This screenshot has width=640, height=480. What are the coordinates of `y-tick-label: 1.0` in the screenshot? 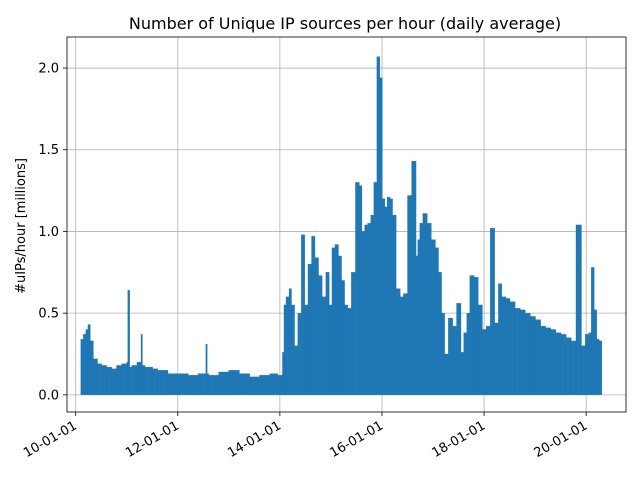 It's located at (48, 232).